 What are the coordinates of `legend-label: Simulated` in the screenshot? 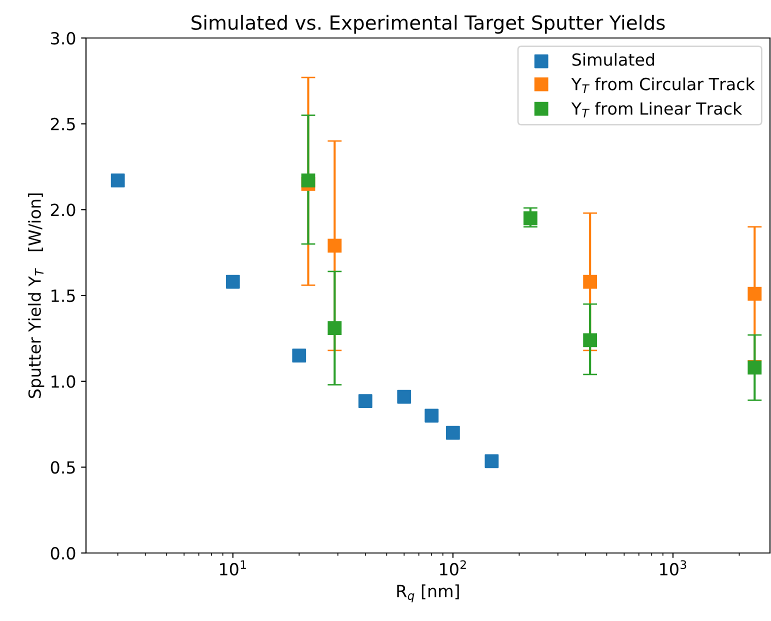 It's located at (613, 59).